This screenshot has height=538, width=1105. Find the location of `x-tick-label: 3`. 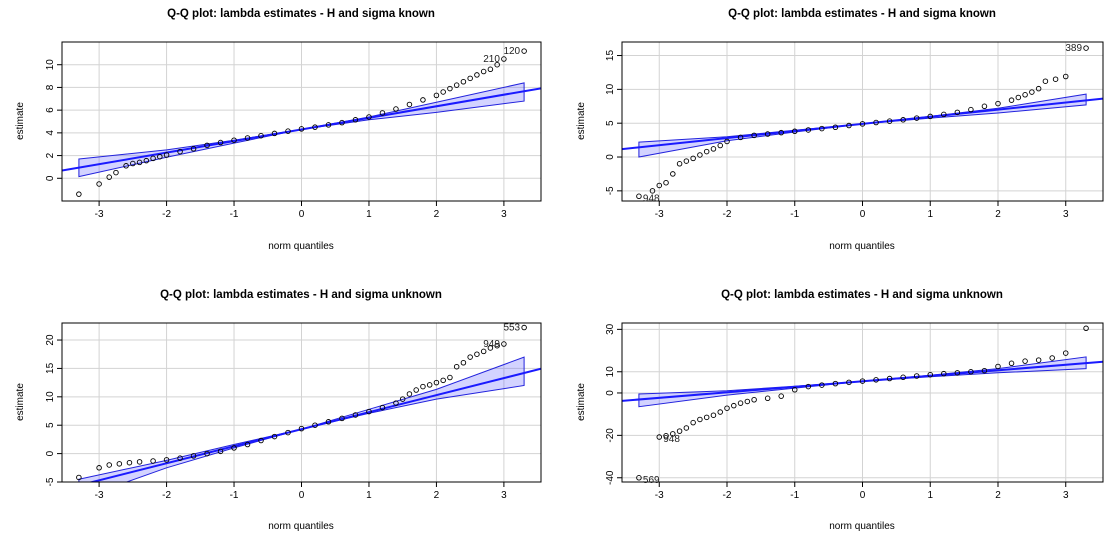

x-tick-label: 3 is located at coordinates (504, 495).